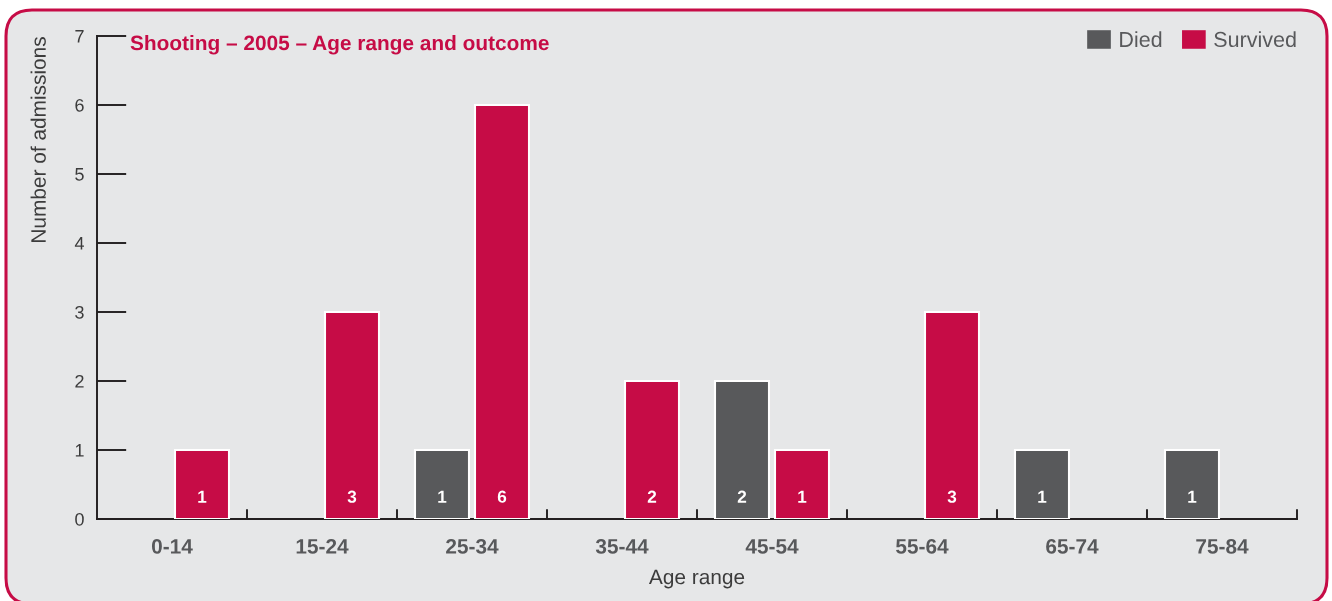  I want to click on x-tick-label: 0-14, so click(172, 546).